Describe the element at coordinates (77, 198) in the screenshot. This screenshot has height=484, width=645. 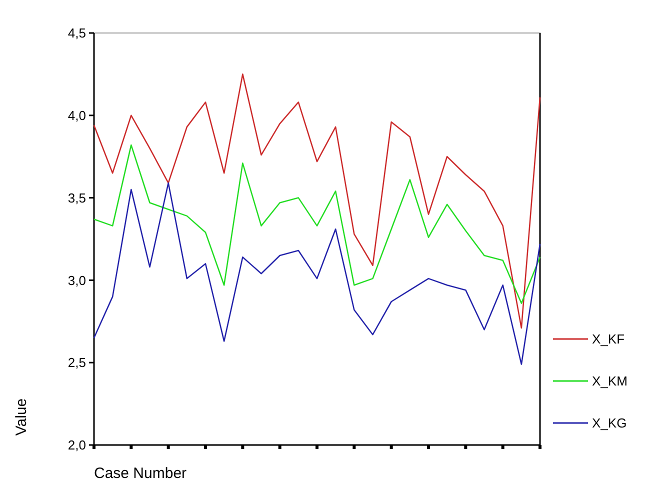
I see `y-tick-label: 3,5` at that location.